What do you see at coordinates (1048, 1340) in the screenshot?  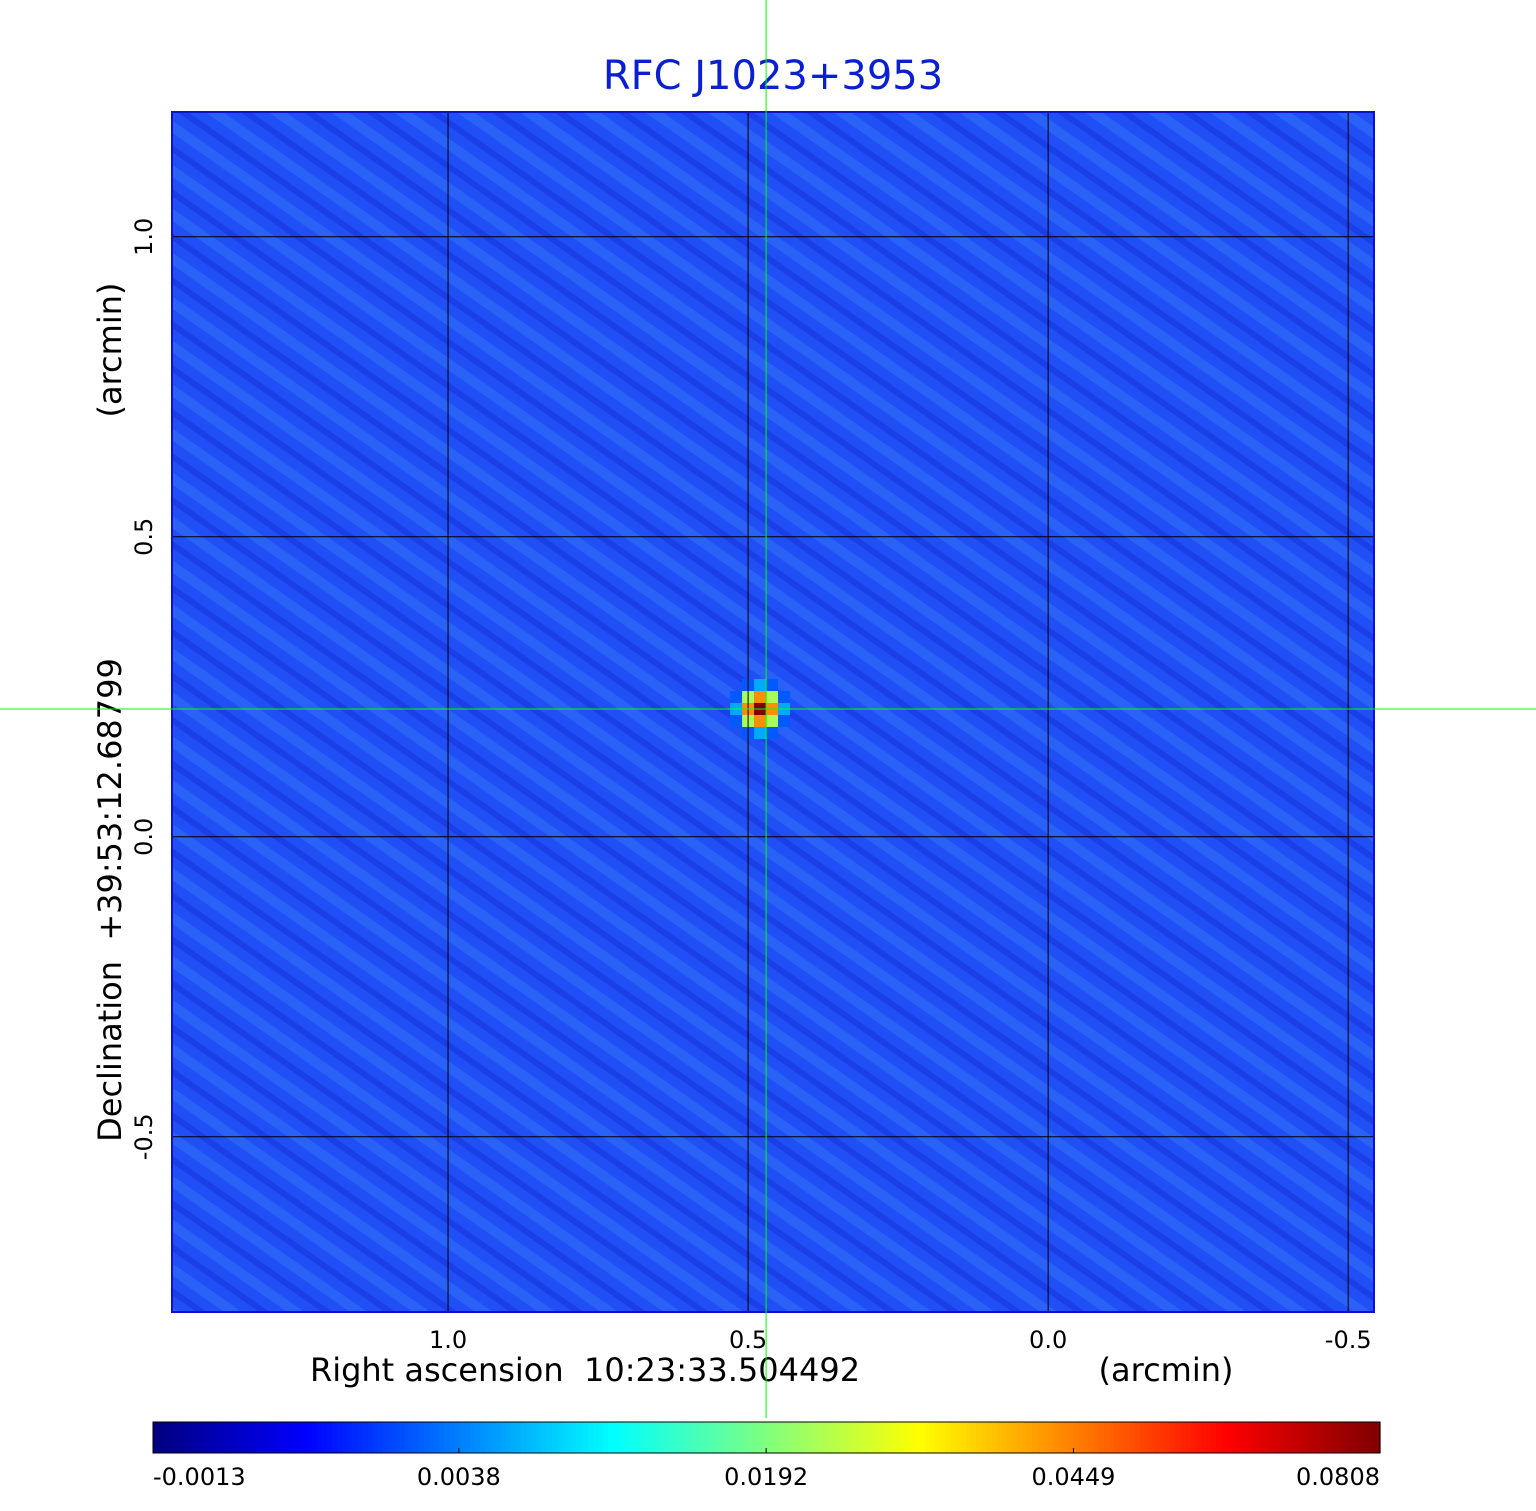 I see `x-tick-label: 0.0` at bounding box center [1048, 1340].